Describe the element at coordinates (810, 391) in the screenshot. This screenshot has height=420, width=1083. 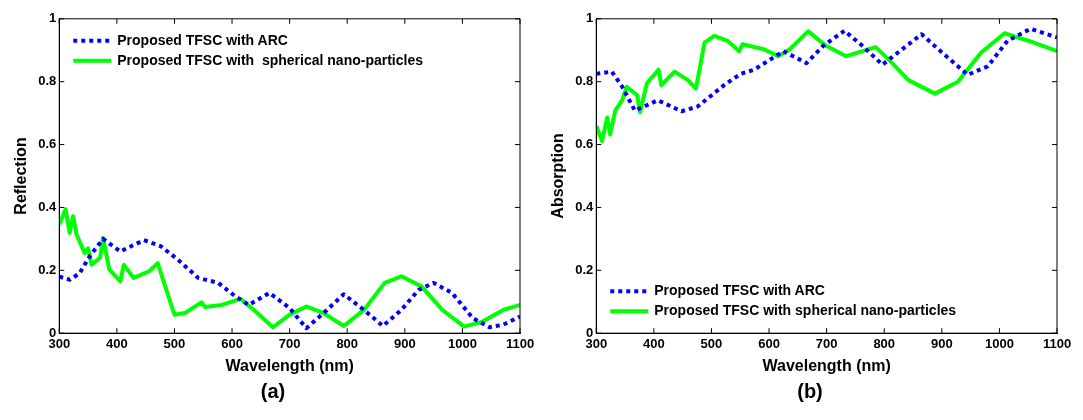
I see `text: (b)` at that location.